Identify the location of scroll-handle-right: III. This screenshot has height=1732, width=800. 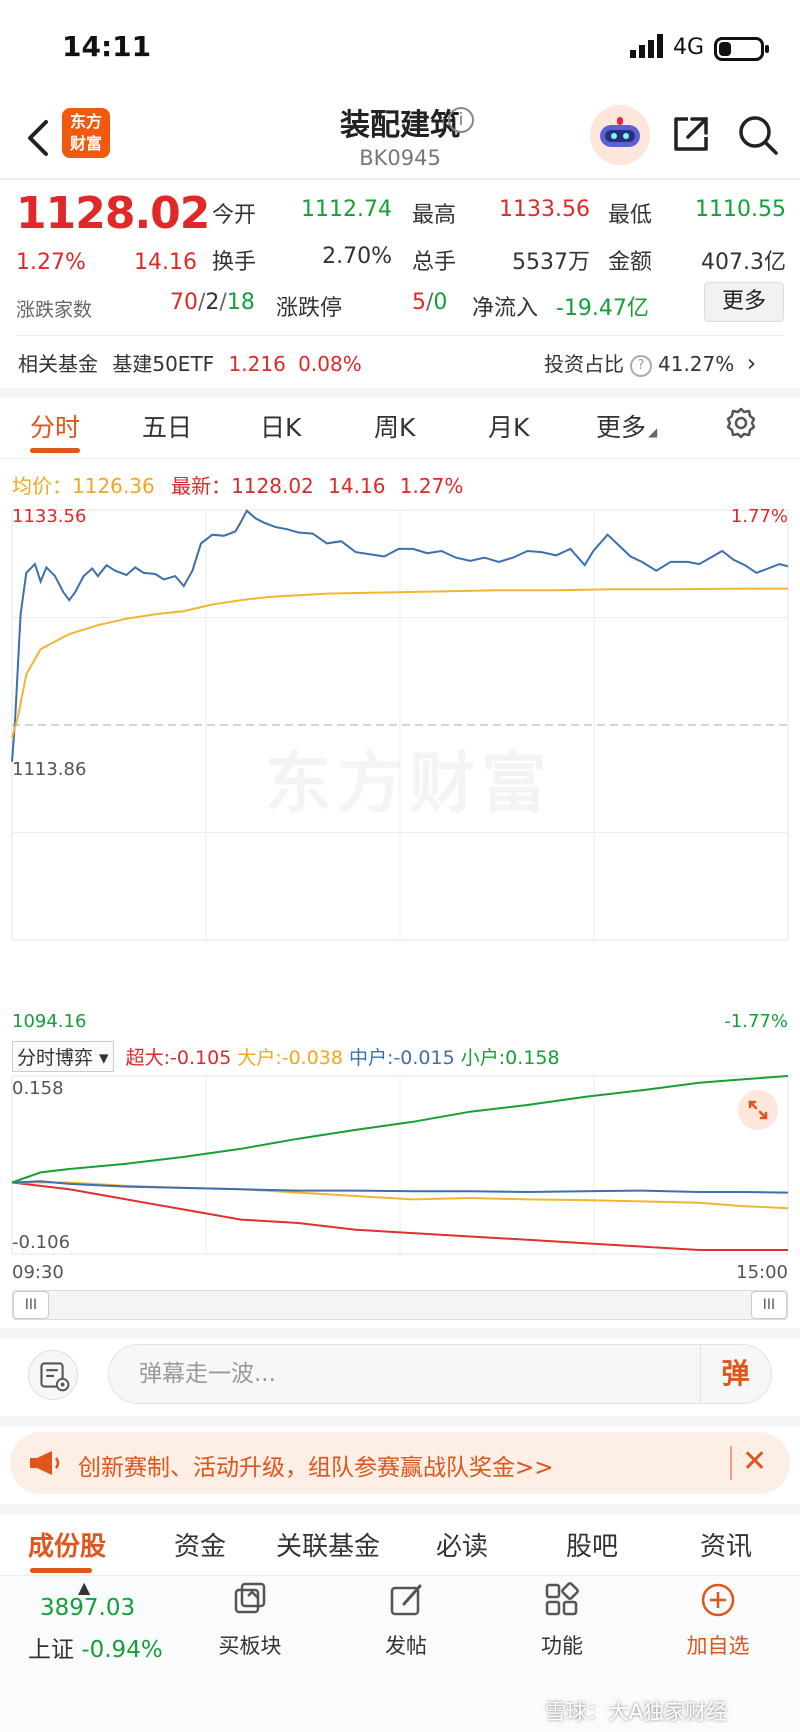
(769, 1305).